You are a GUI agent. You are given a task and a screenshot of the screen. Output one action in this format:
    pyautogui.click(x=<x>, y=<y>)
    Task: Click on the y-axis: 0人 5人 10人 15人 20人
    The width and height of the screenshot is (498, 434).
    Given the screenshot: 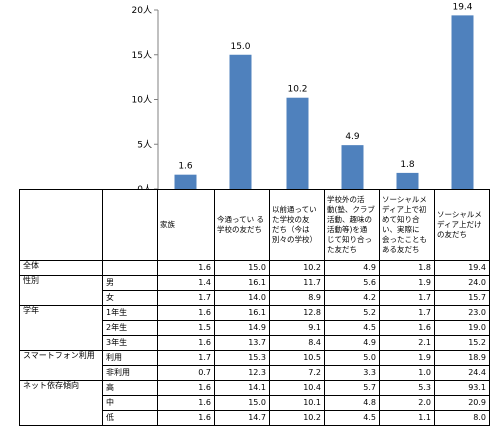 What is the action you would take?
    pyautogui.click(x=145, y=97)
    